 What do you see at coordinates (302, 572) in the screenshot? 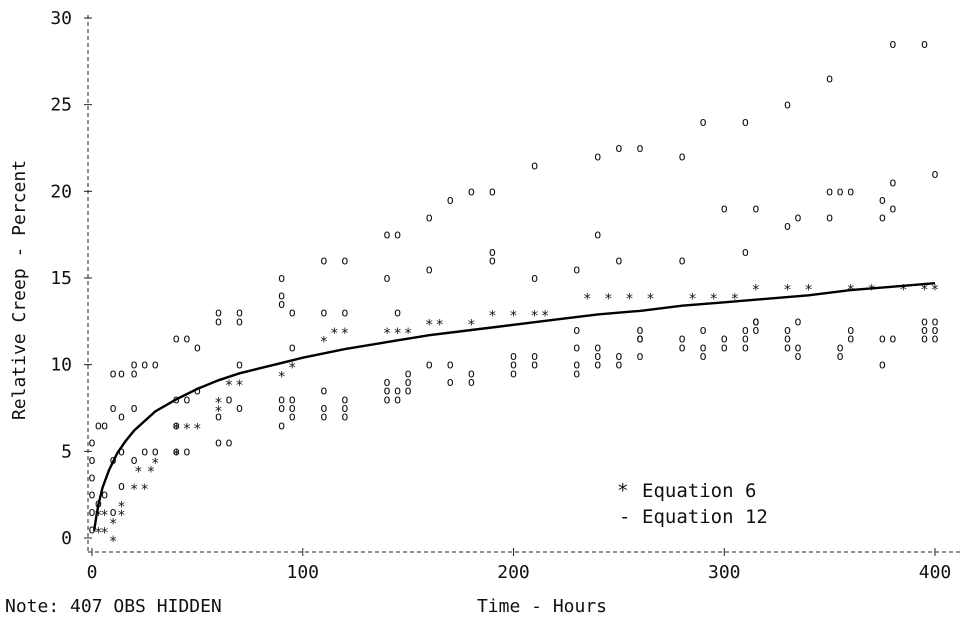
I see `x-tick-label: 100` at bounding box center [302, 572].